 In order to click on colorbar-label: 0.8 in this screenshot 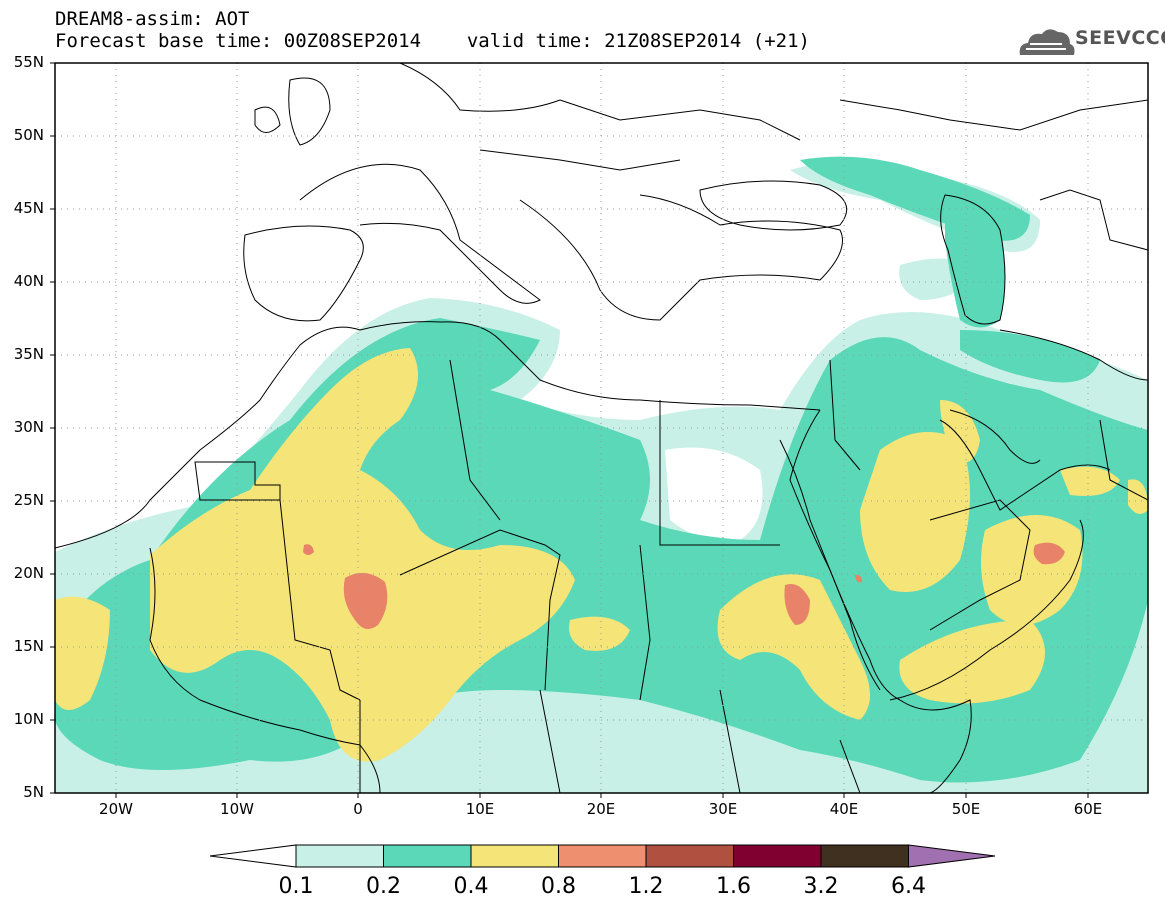, I will do `click(558, 886)`.